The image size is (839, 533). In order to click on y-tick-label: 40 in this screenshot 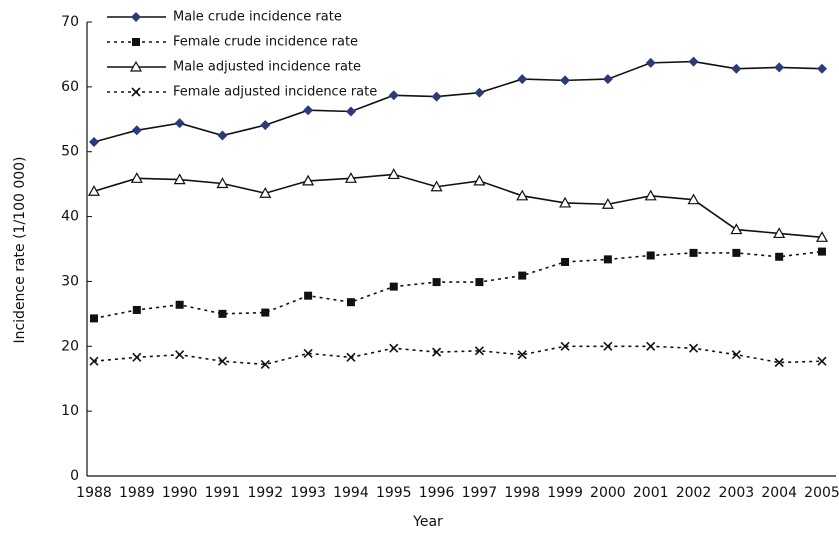, I will do `click(70, 217)`.